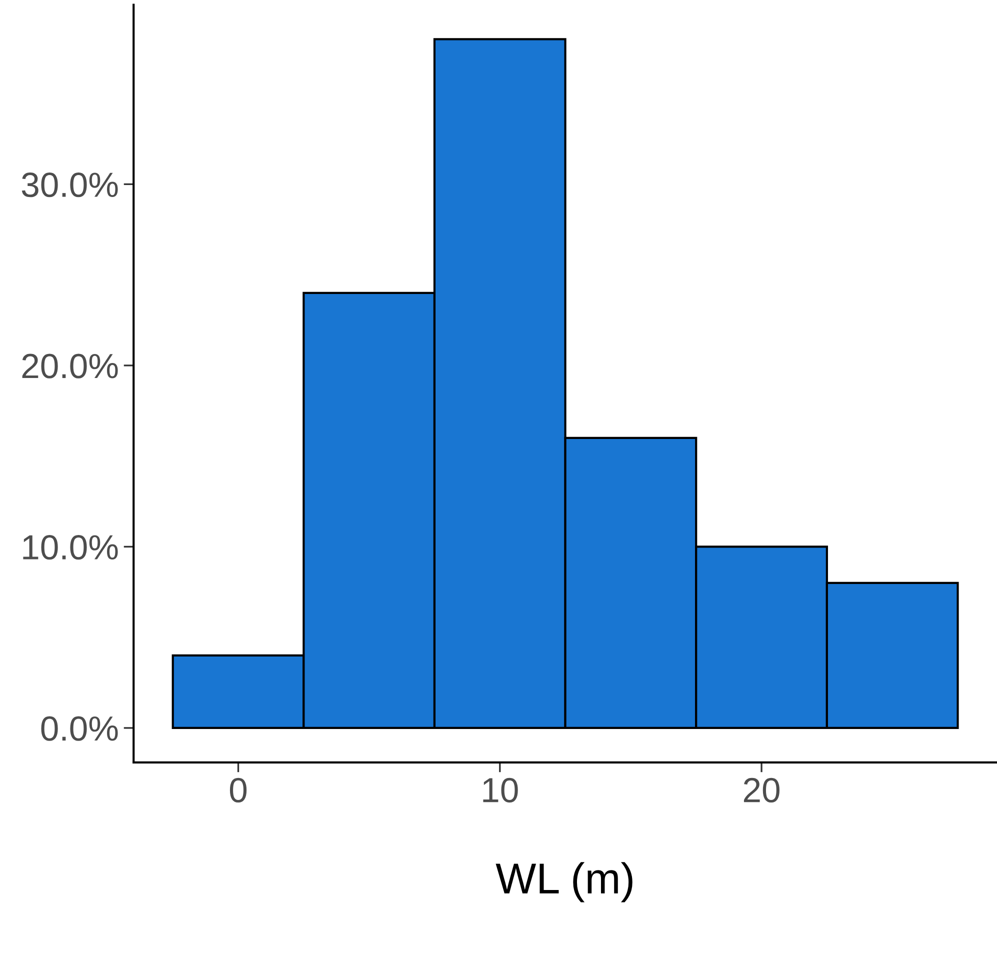 The image size is (997, 953). What do you see at coordinates (70, 547) in the screenshot?
I see `y-tick-label: 10.0%` at bounding box center [70, 547].